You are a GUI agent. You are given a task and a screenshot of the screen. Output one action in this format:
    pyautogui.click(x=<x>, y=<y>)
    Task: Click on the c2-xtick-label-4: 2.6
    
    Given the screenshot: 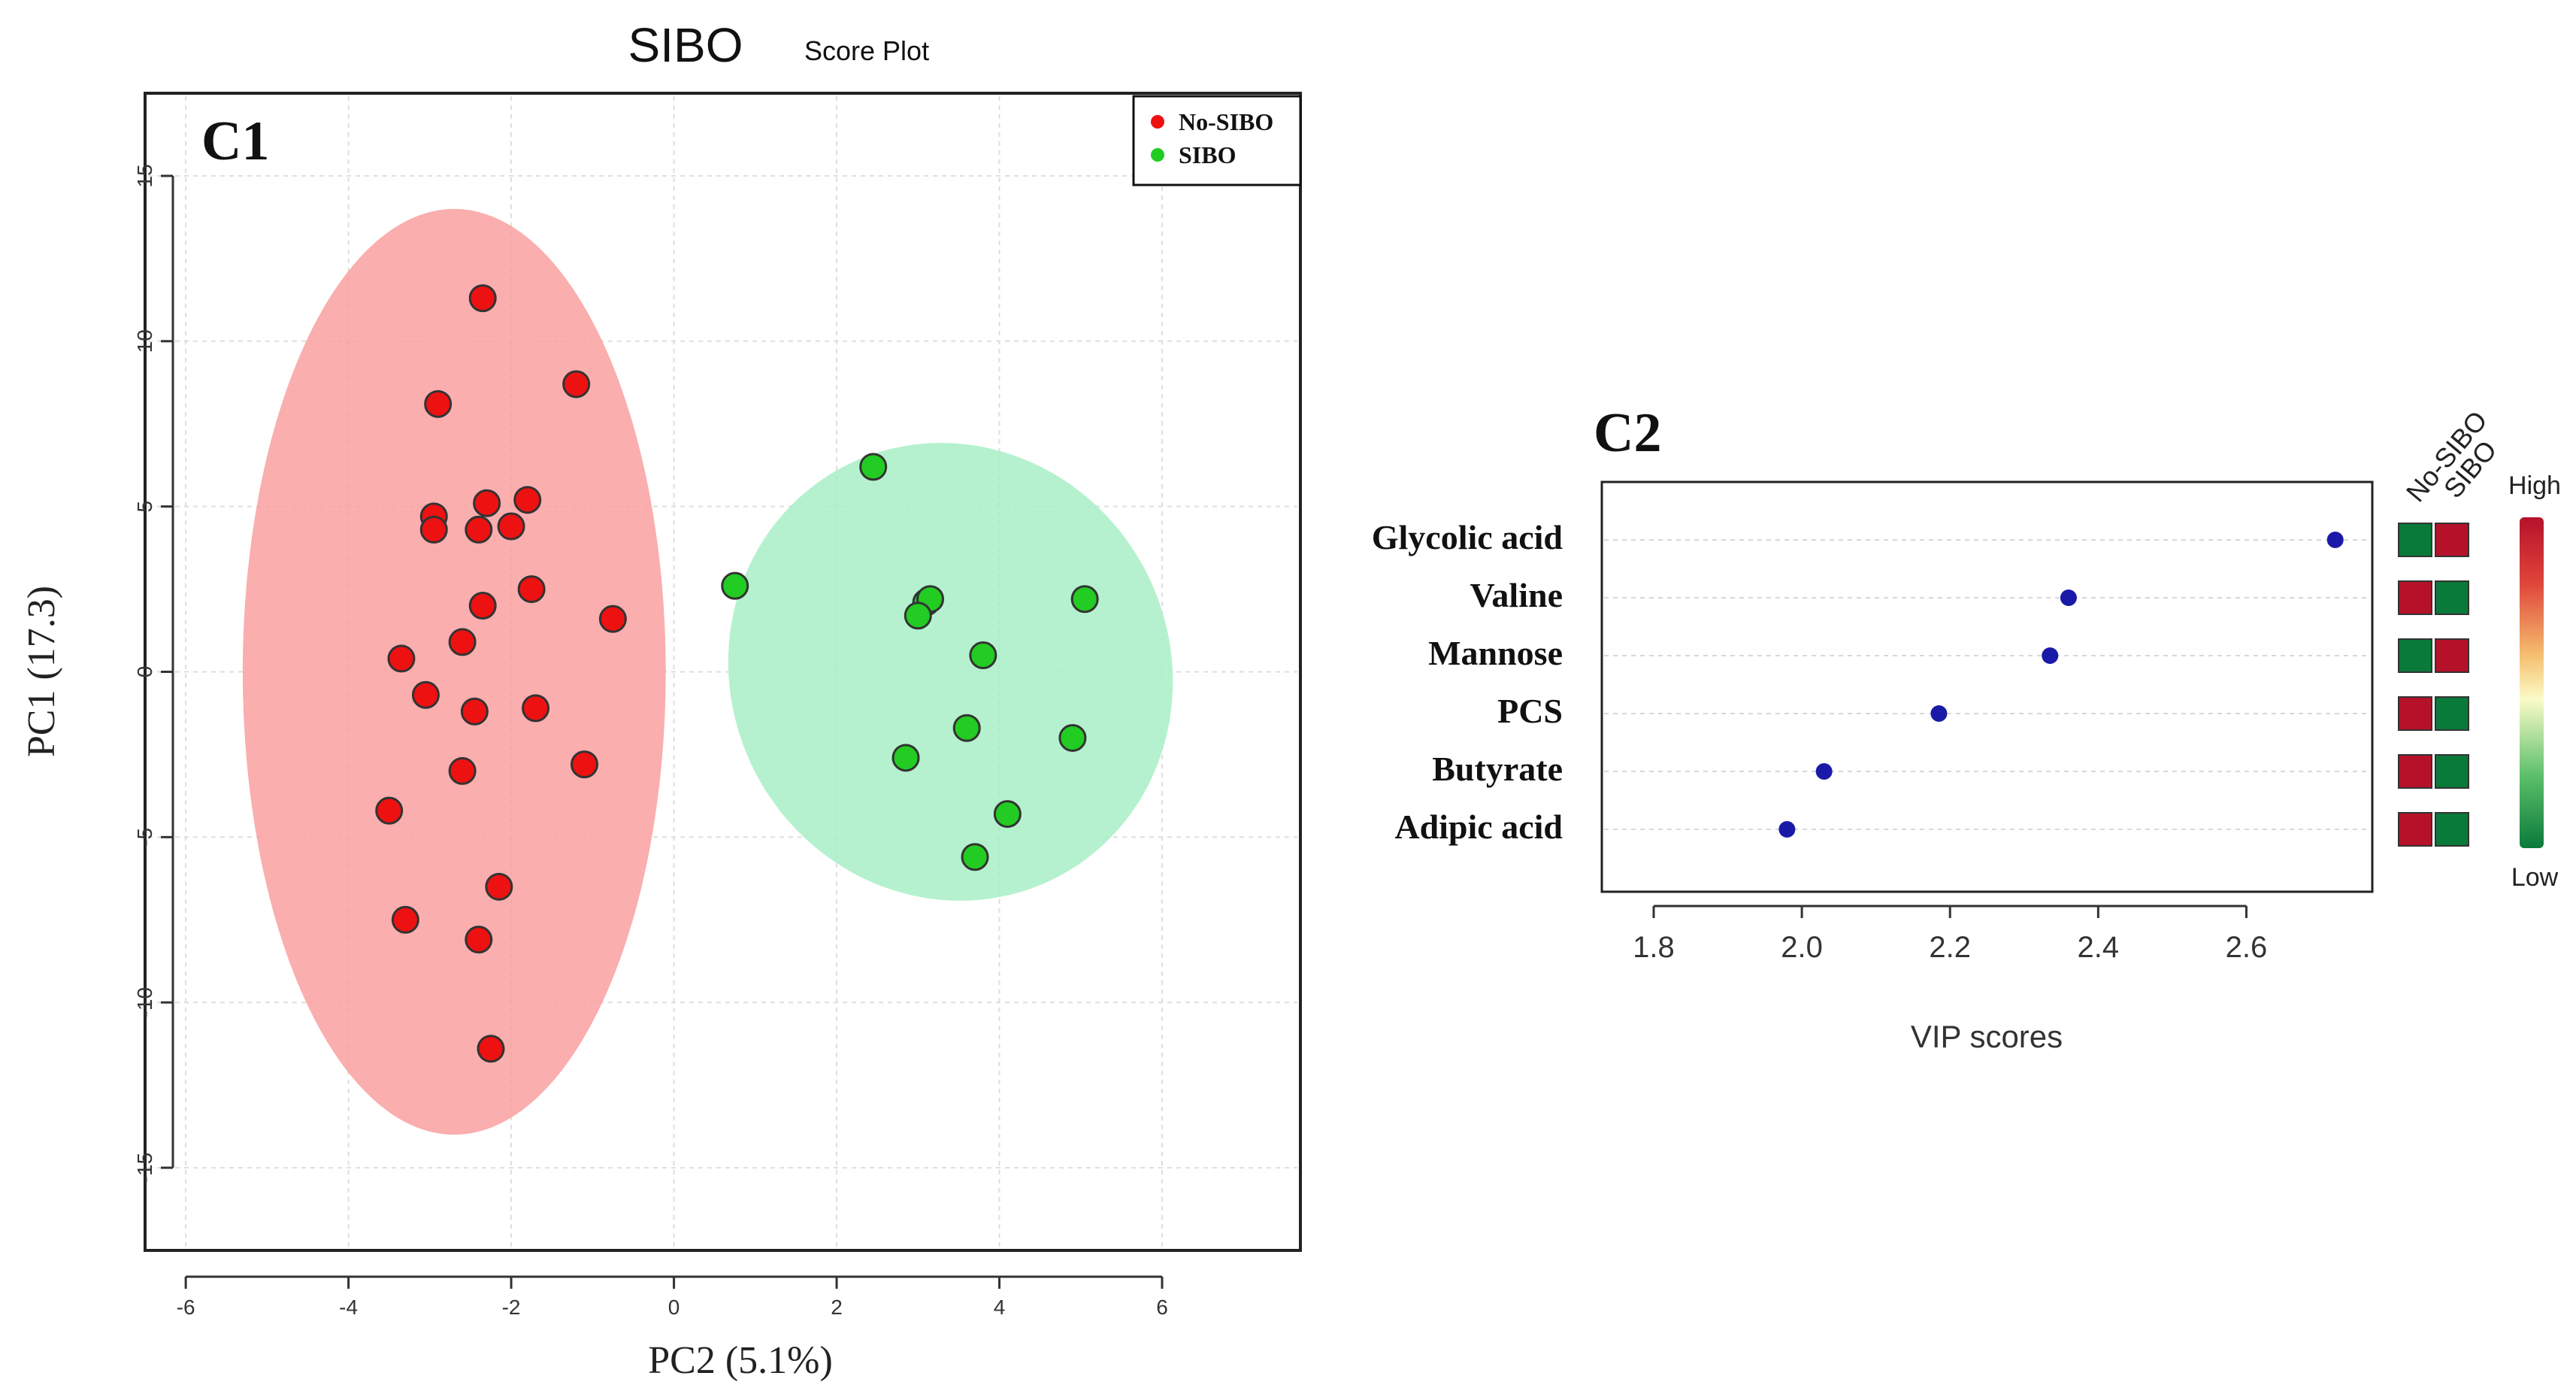 What is the action you would take?
    pyautogui.click(x=2247, y=947)
    